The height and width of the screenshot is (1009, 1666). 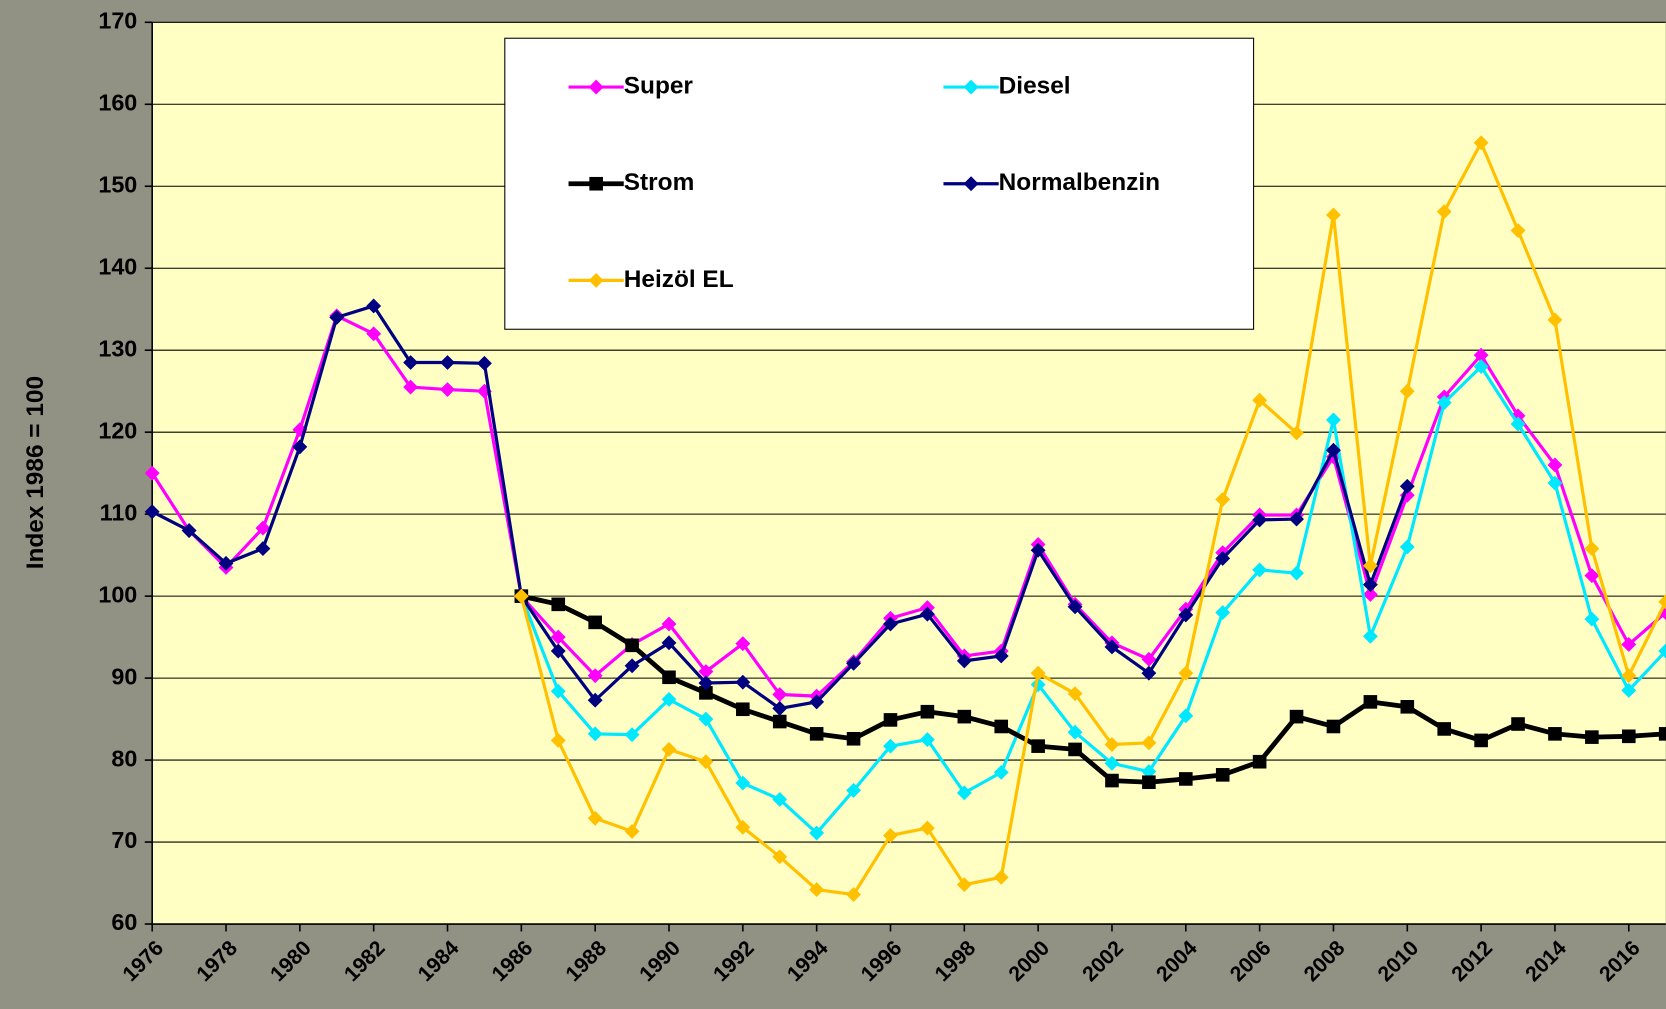 What do you see at coordinates (659, 182) in the screenshot?
I see `legend-label: Strom` at bounding box center [659, 182].